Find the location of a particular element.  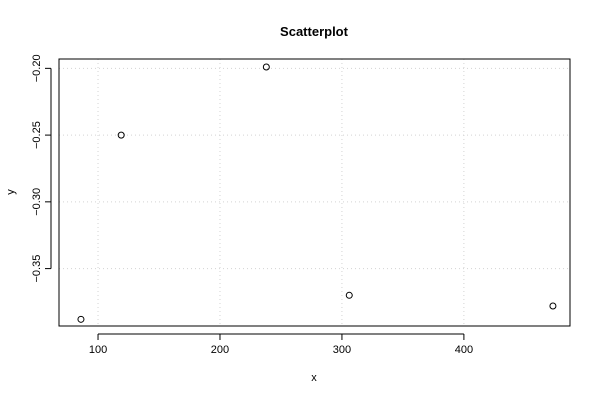

x-tick-label: 100 is located at coordinates (98, 350).